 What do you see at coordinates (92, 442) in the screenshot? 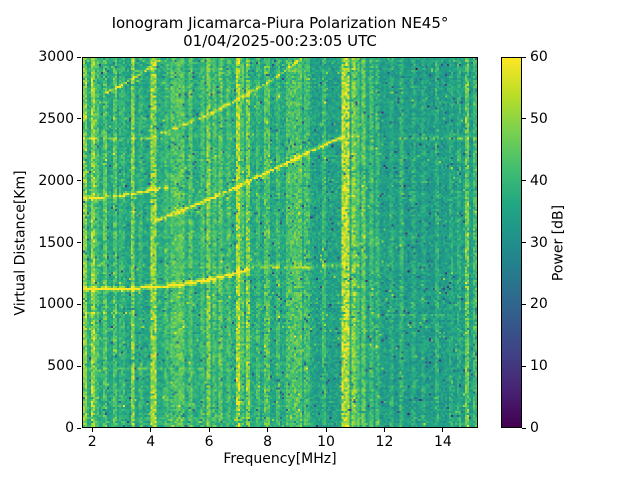
I see `x-tick-label: 2` at bounding box center [92, 442].